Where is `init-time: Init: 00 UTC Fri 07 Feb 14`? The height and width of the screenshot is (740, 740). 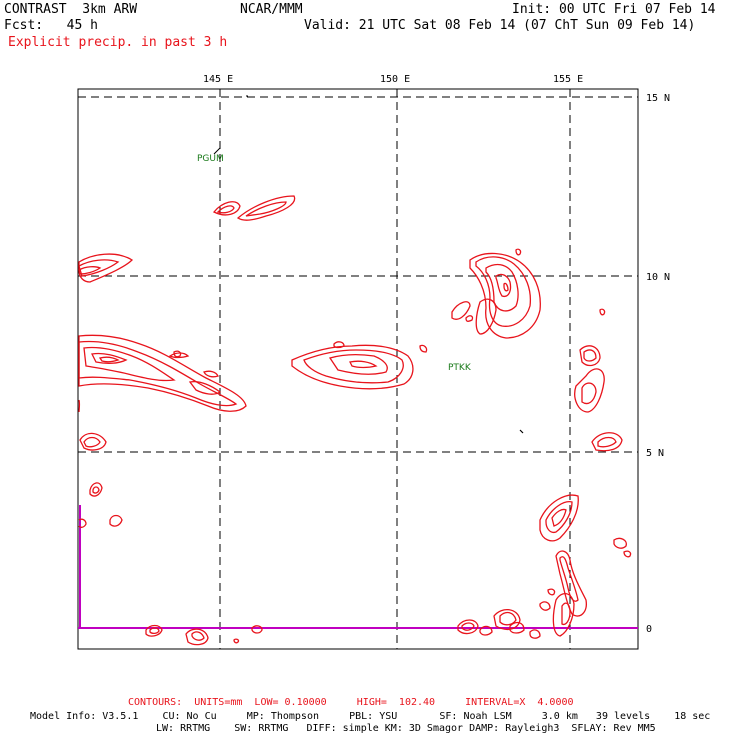
init-time: Init: 00 UTC Fri 07 Feb 14 is located at coordinates (614, 9).